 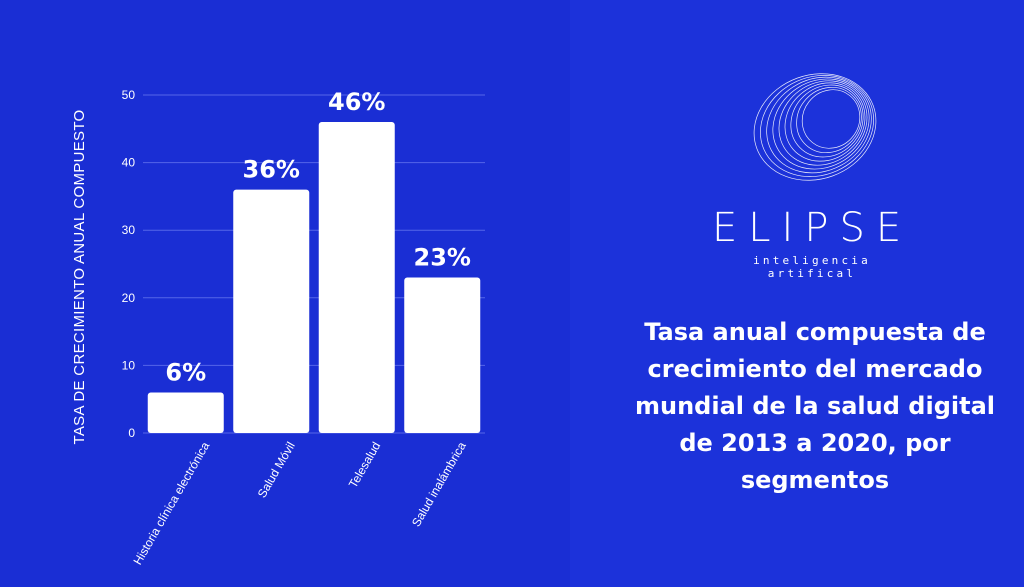 What do you see at coordinates (185, 372) in the screenshot?
I see `data-label: 6%` at bounding box center [185, 372].